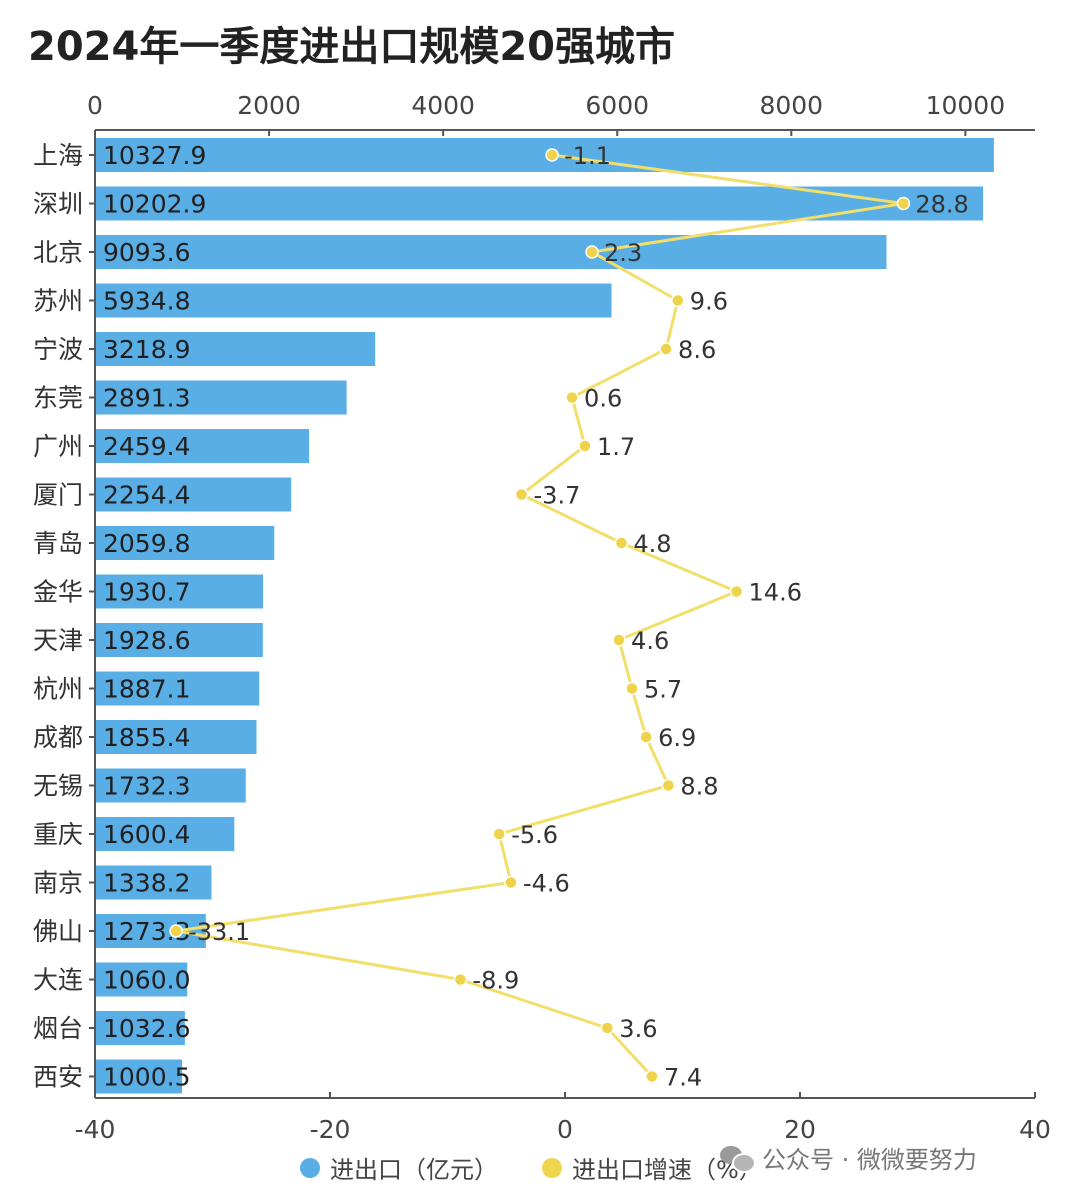 This screenshot has width=1076, height=1197. Describe the element at coordinates (58, 883) in the screenshot. I see `category-label: 南京` at that location.